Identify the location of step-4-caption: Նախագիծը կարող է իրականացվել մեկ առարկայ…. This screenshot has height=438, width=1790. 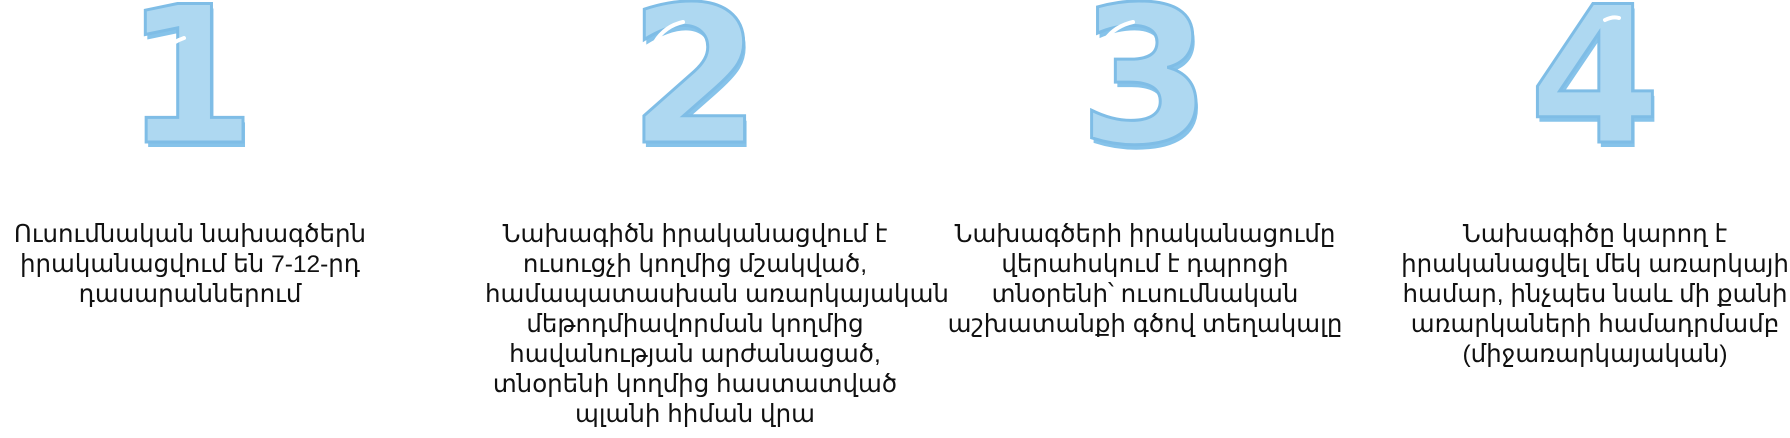
(1595, 294).